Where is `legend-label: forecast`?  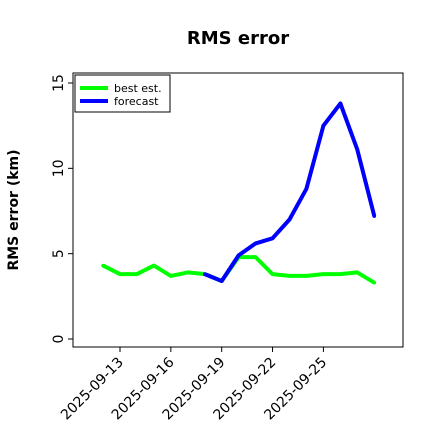
legend-label: forecast is located at coordinates (136, 101).